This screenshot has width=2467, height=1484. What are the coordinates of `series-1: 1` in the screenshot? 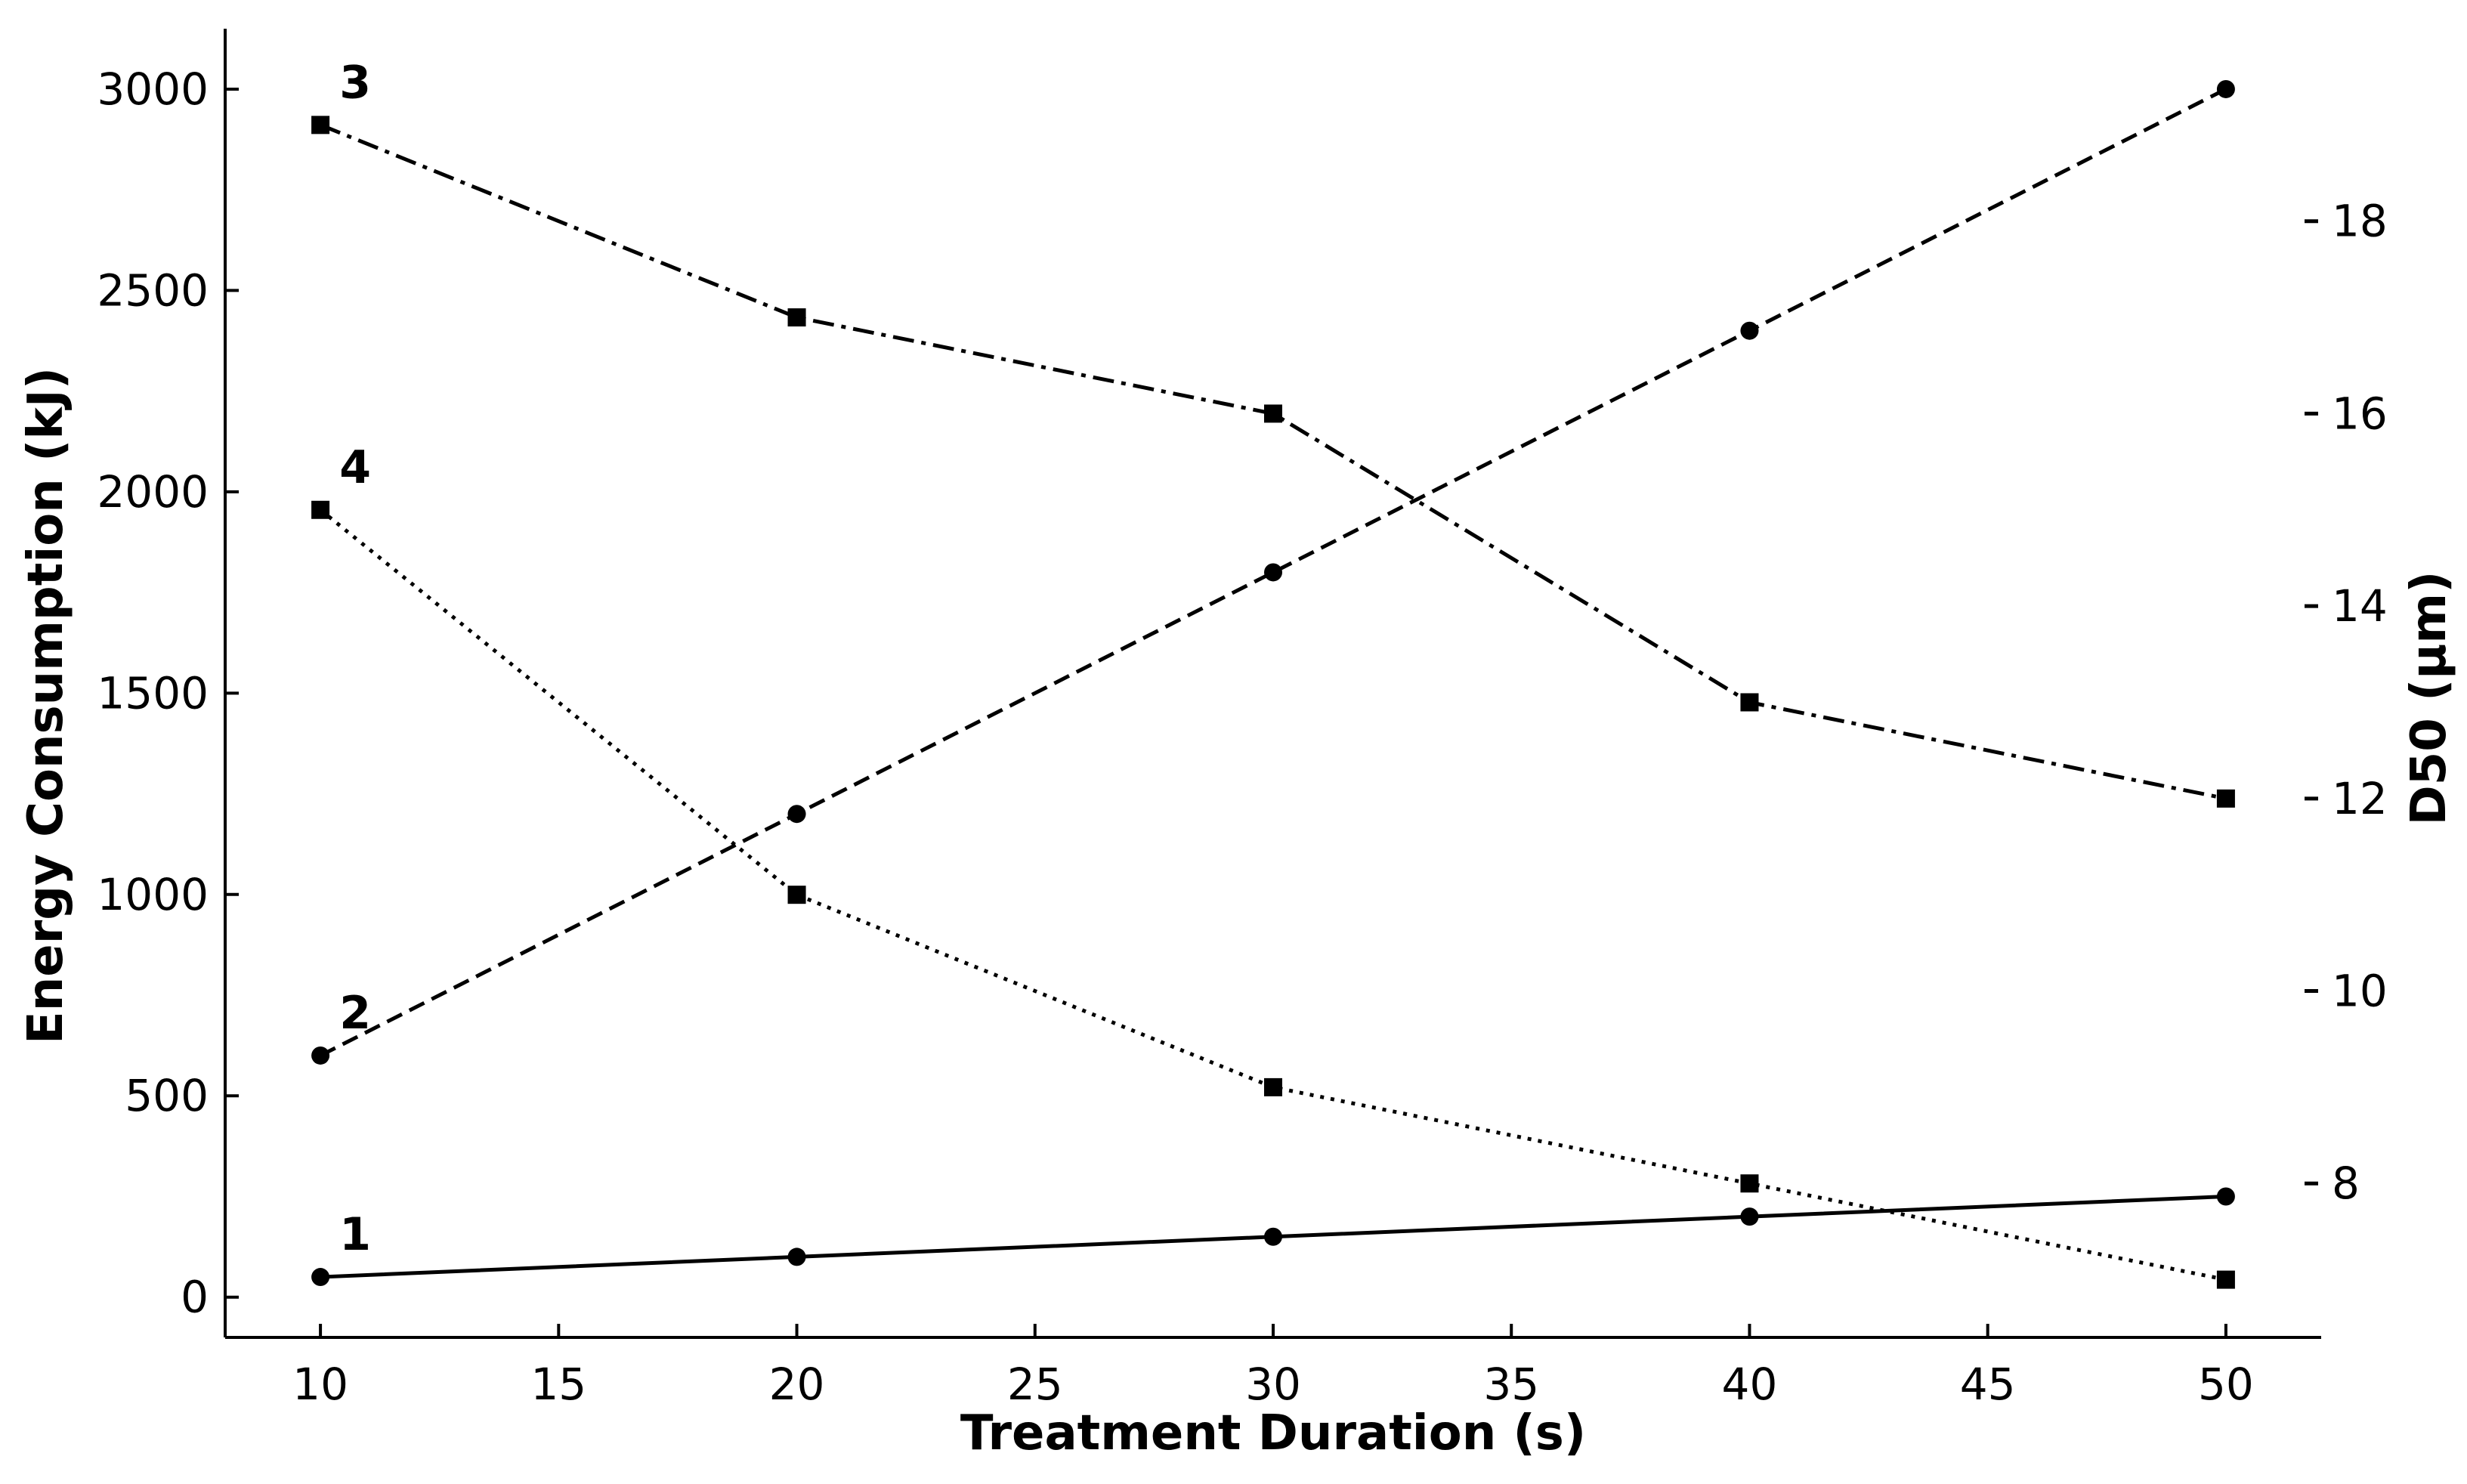 It's located at (1273, 1237).